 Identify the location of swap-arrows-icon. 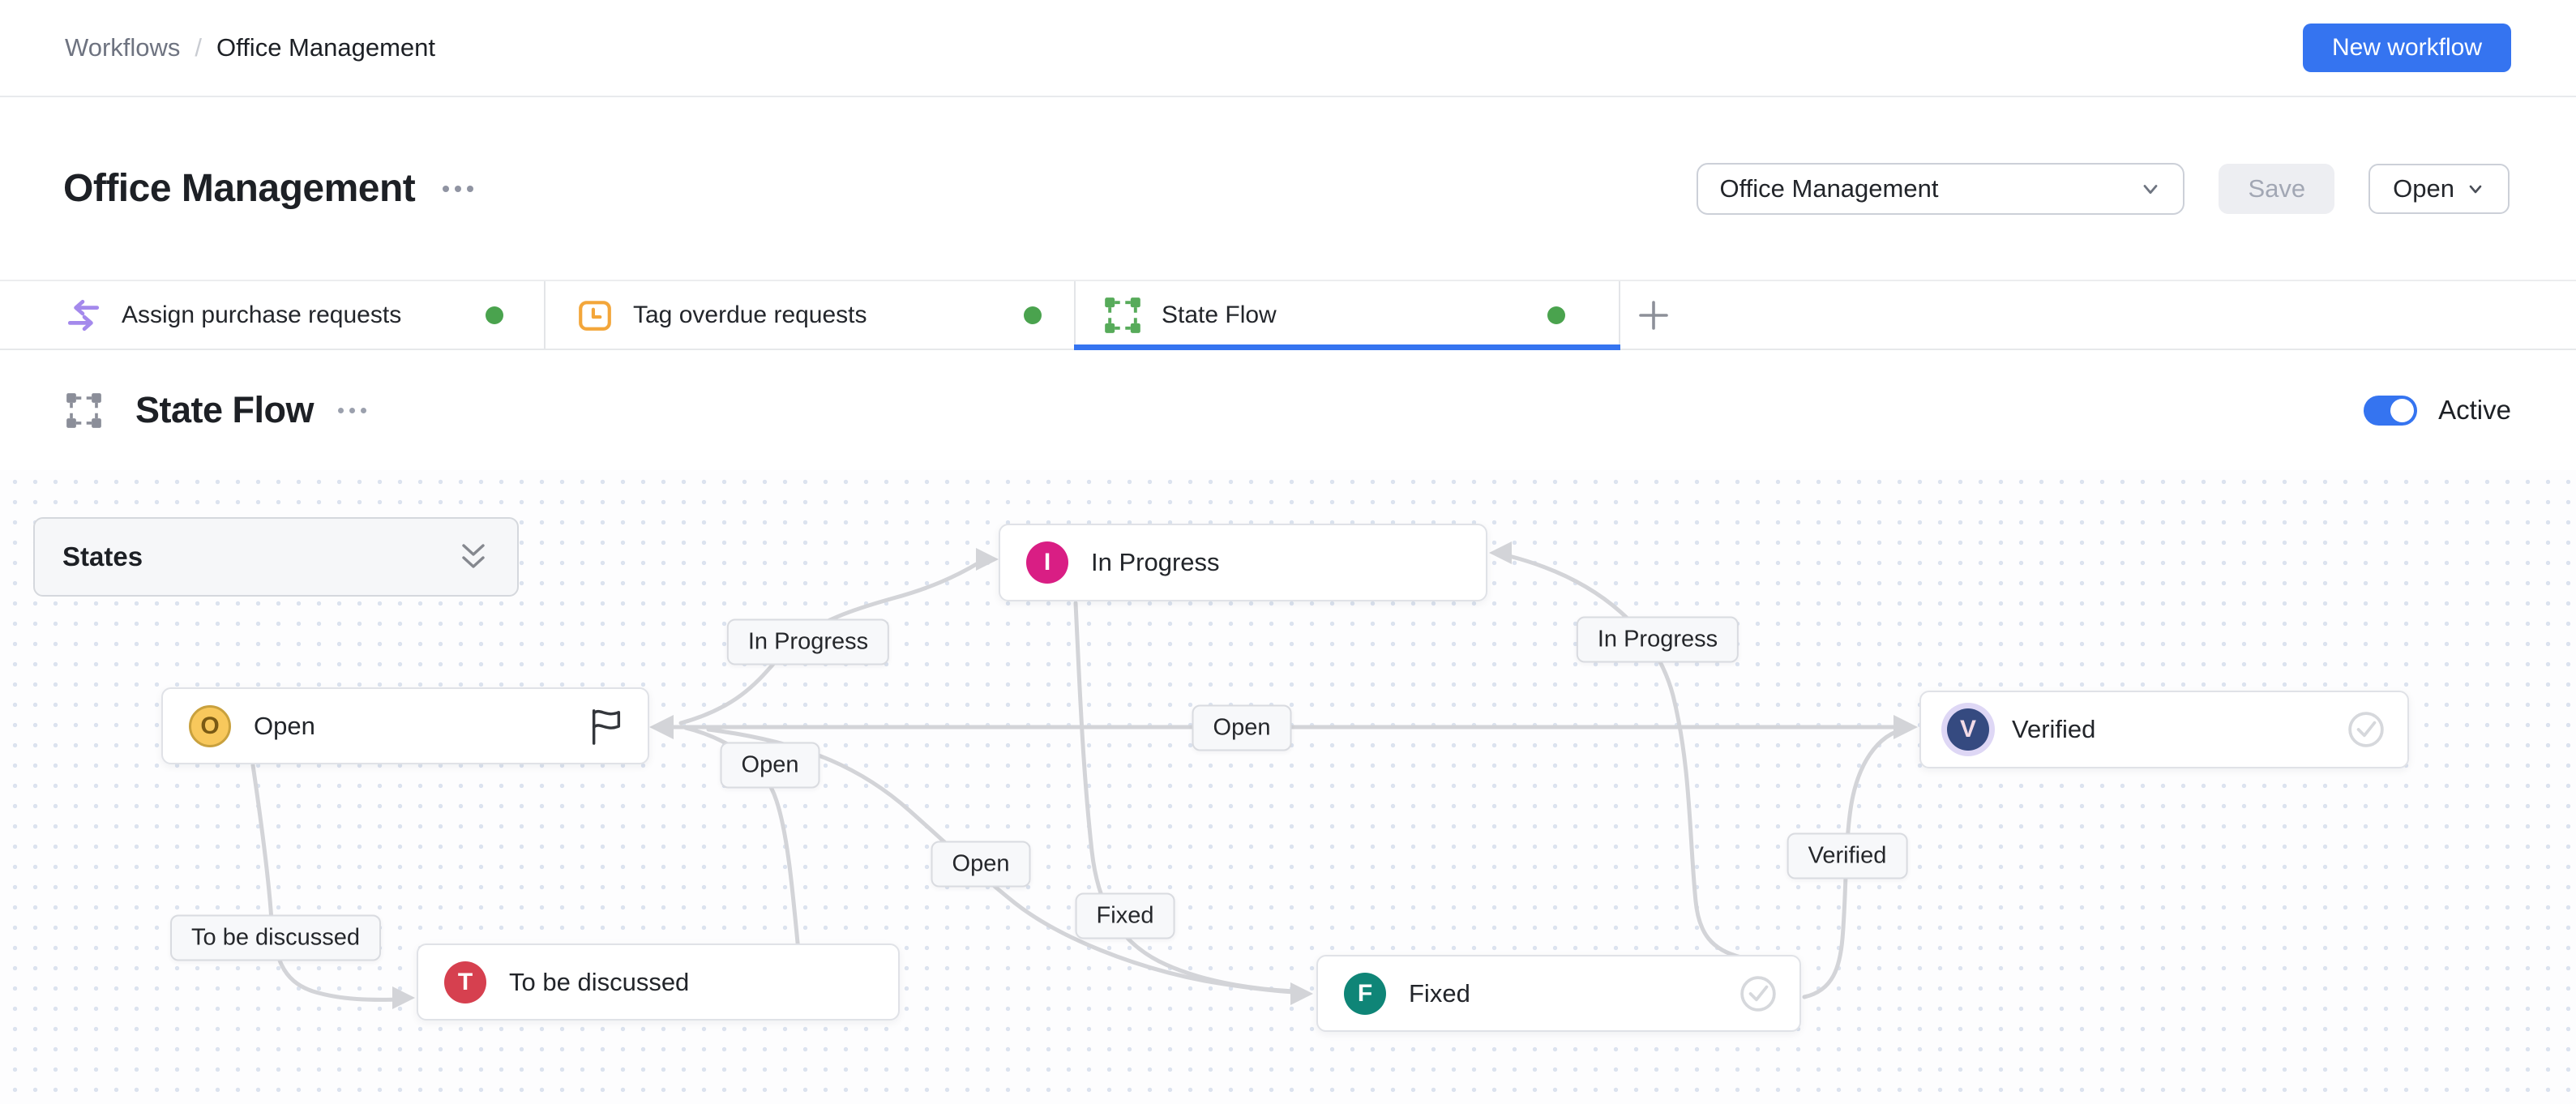
(83, 315).